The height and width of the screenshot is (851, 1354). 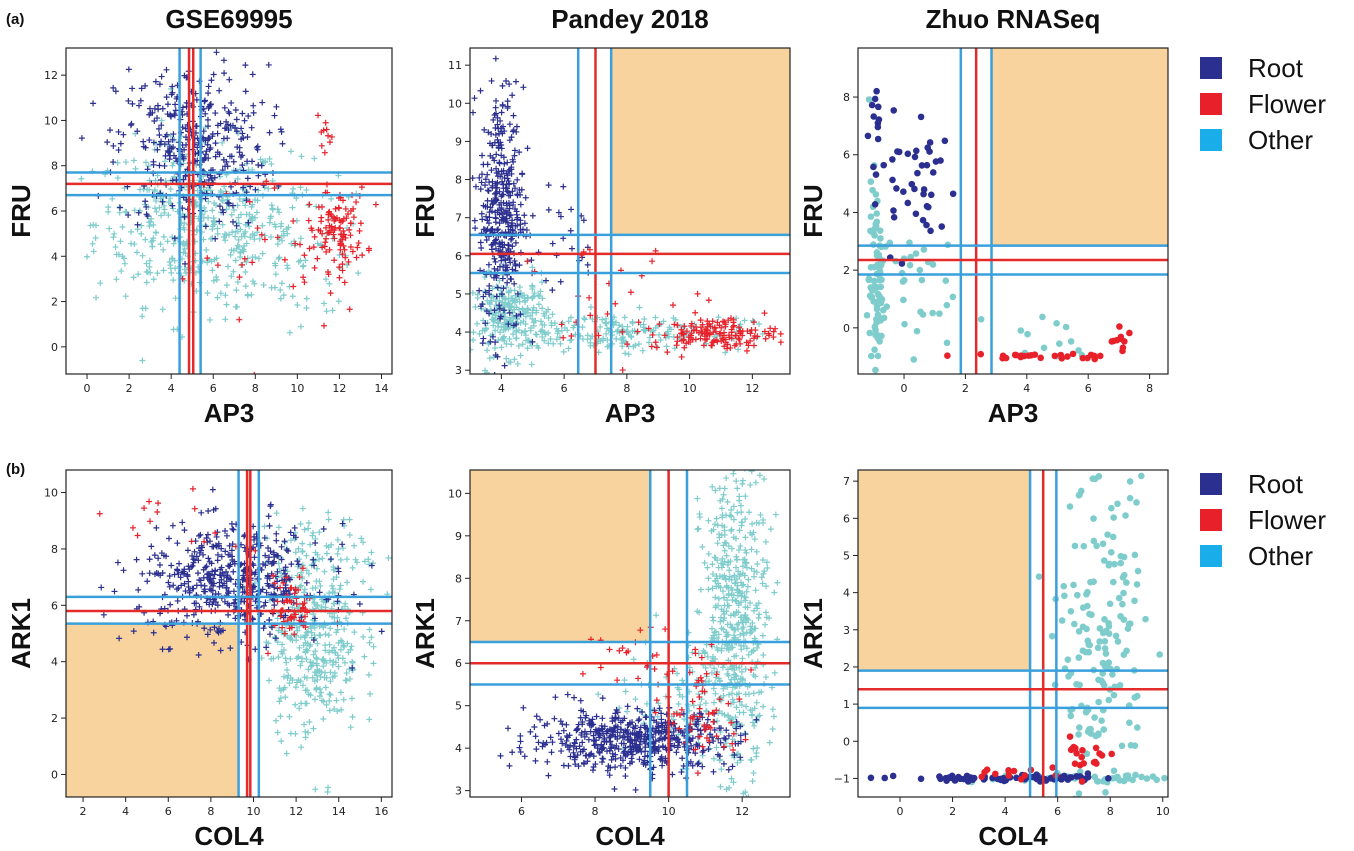 I want to click on y-tick-label: 0, so click(x=846, y=328).